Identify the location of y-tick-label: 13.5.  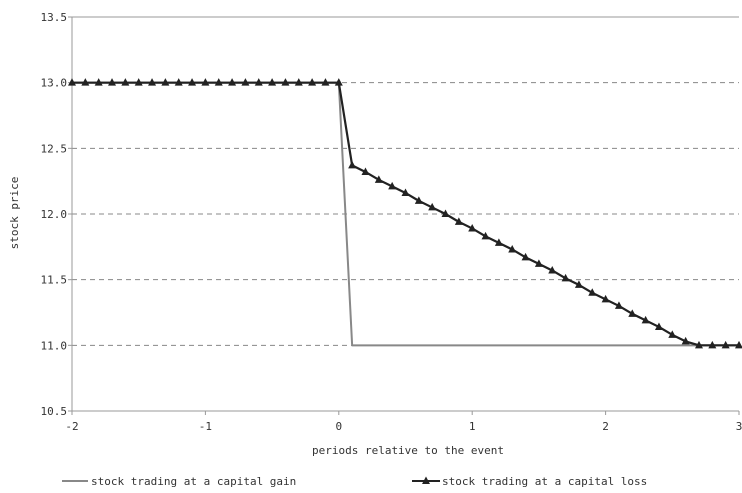
(54, 17).